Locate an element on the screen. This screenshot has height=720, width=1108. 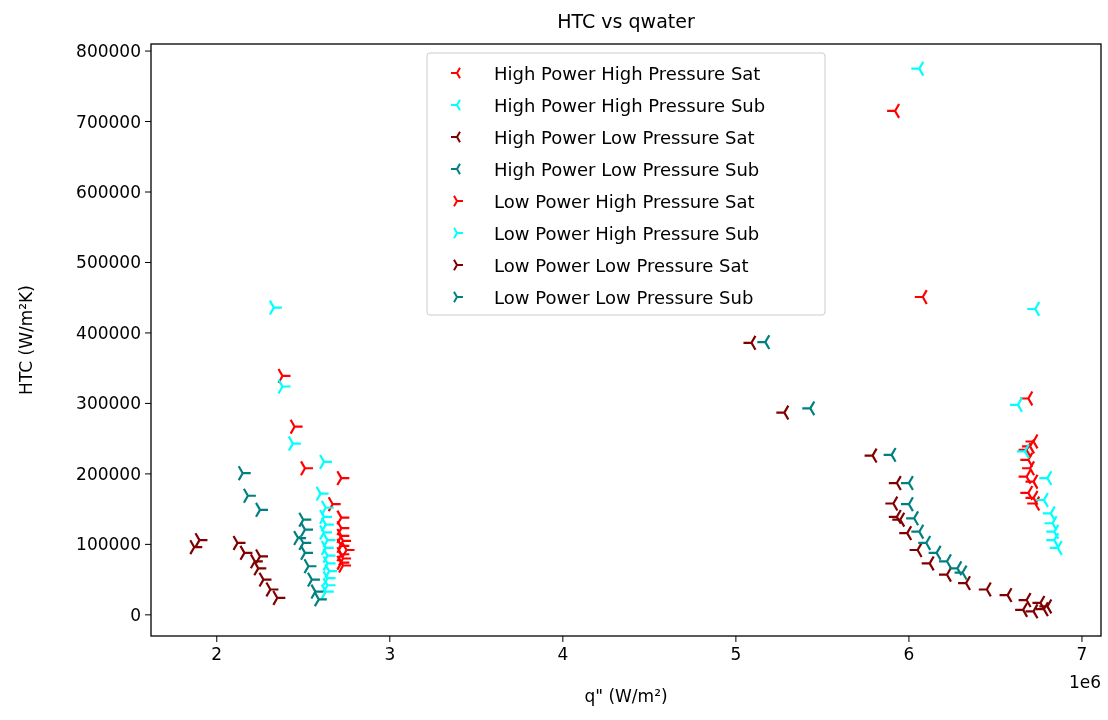
legend-label: High Power Low Pressure Sub is located at coordinates (627, 169).